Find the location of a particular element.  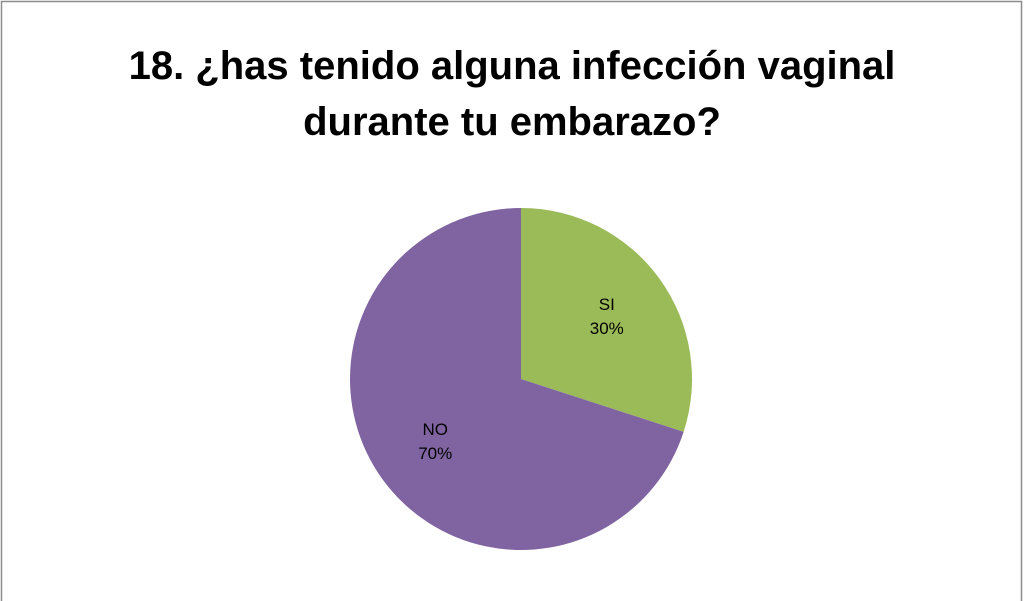

slice-value-label: 70% is located at coordinates (435, 453).